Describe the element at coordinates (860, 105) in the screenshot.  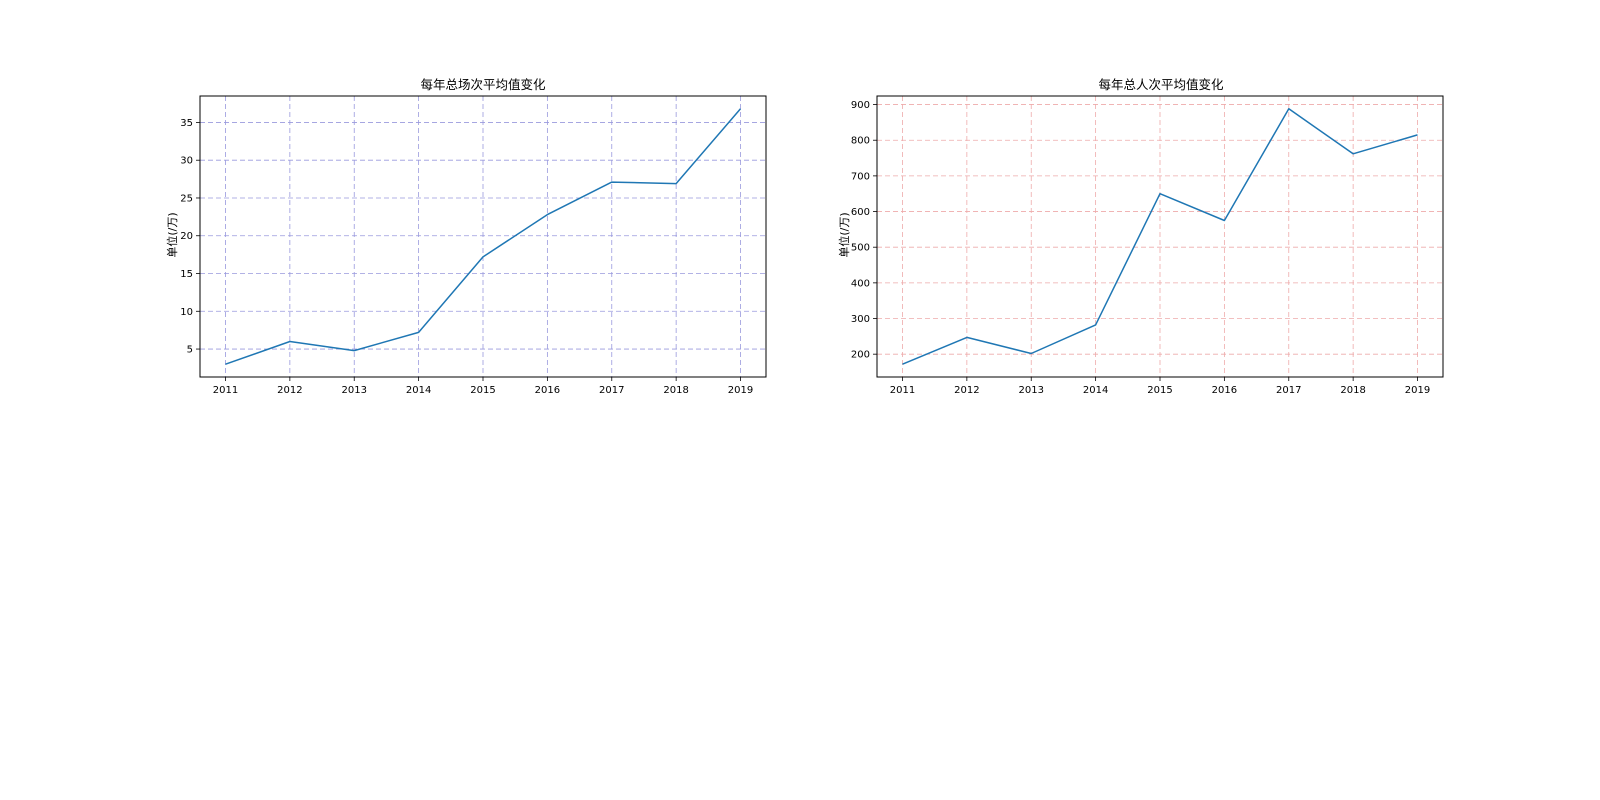
I see `y-tick-label: 900` at that location.